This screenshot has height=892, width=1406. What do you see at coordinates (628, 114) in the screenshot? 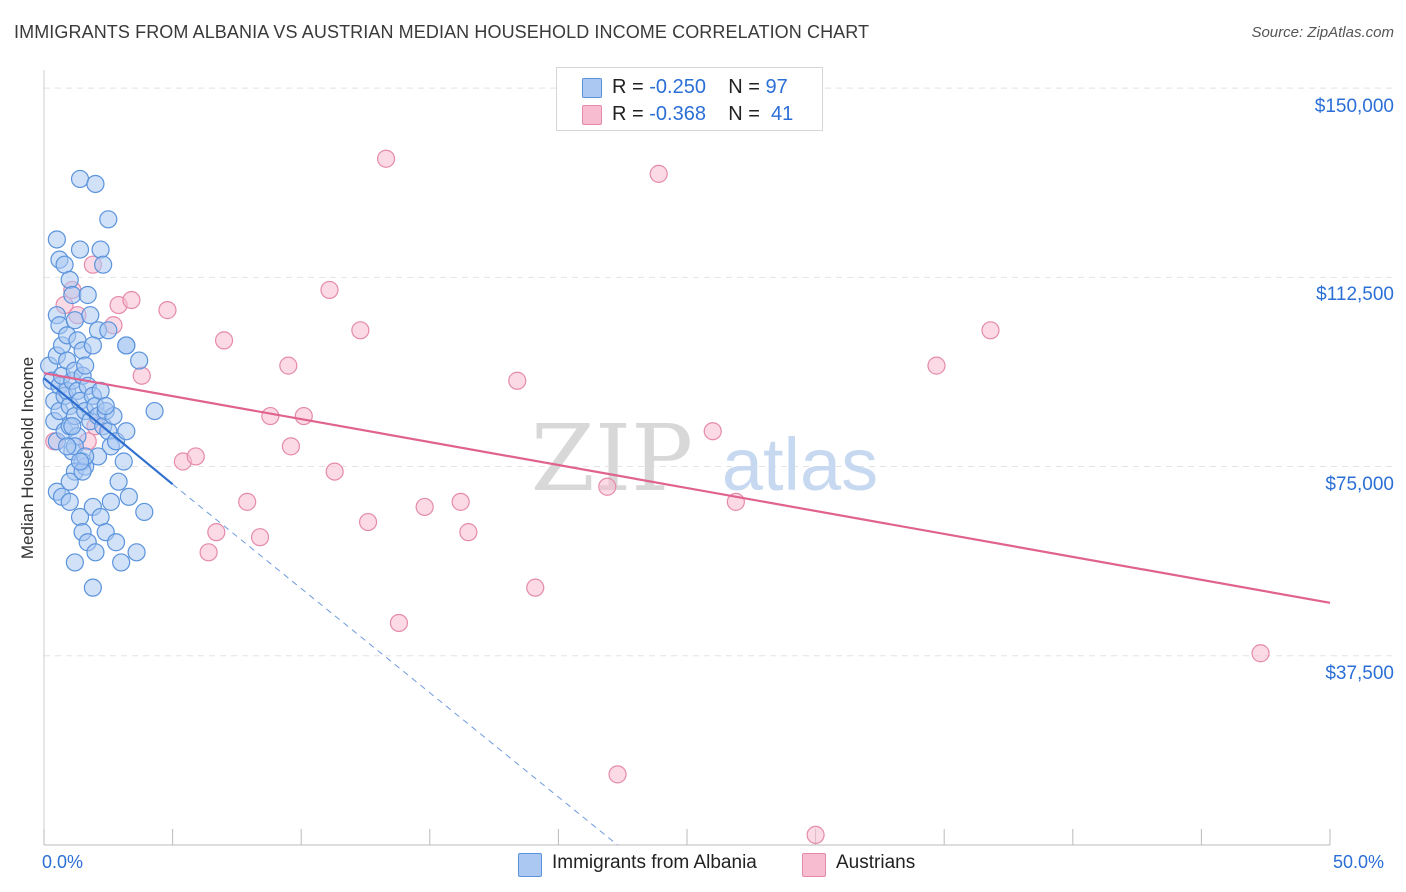
I see `legend-r-label-2: R =` at bounding box center [628, 114].